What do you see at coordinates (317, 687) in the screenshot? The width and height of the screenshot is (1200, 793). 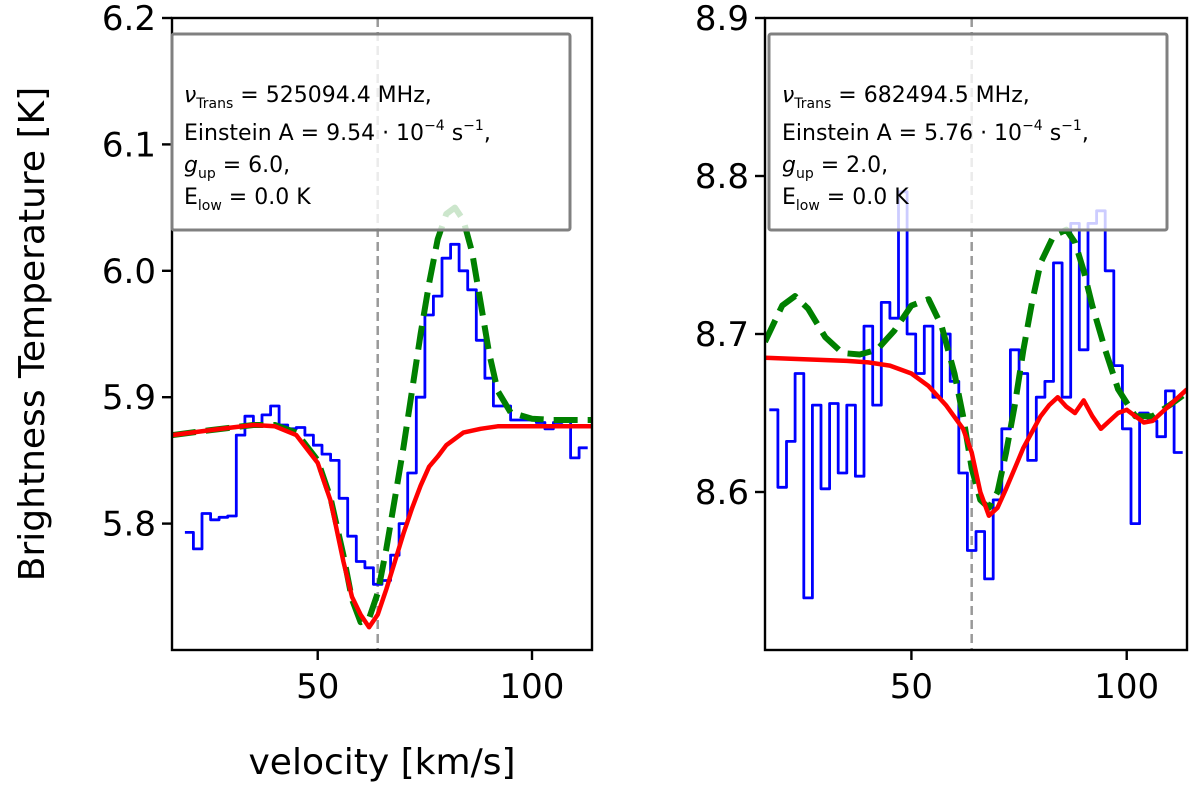 I see `left-xtick-label: 50` at bounding box center [317, 687].